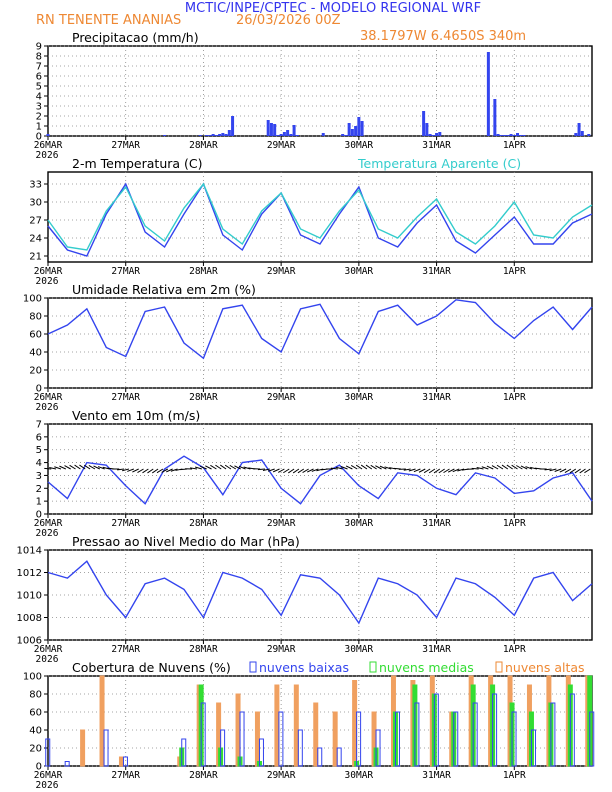  Describe the element at coordinates (39, 47) in the screenshot. I see `y-tick-label: 9` at that location.